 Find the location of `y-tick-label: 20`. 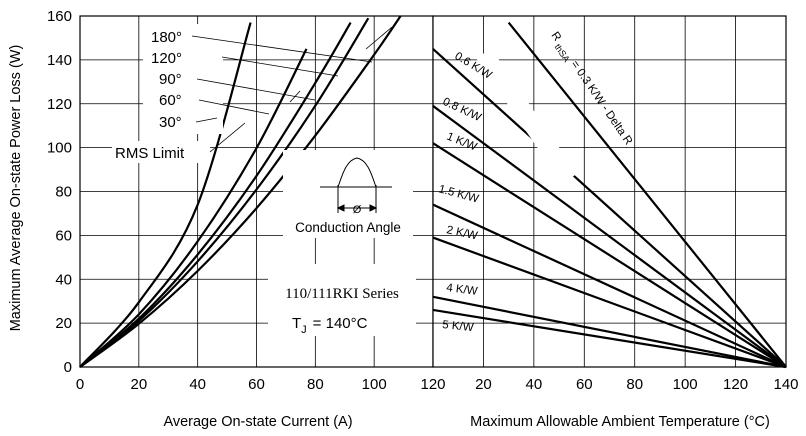

y-tick-label: 20 is located at coordinates (63, 323).